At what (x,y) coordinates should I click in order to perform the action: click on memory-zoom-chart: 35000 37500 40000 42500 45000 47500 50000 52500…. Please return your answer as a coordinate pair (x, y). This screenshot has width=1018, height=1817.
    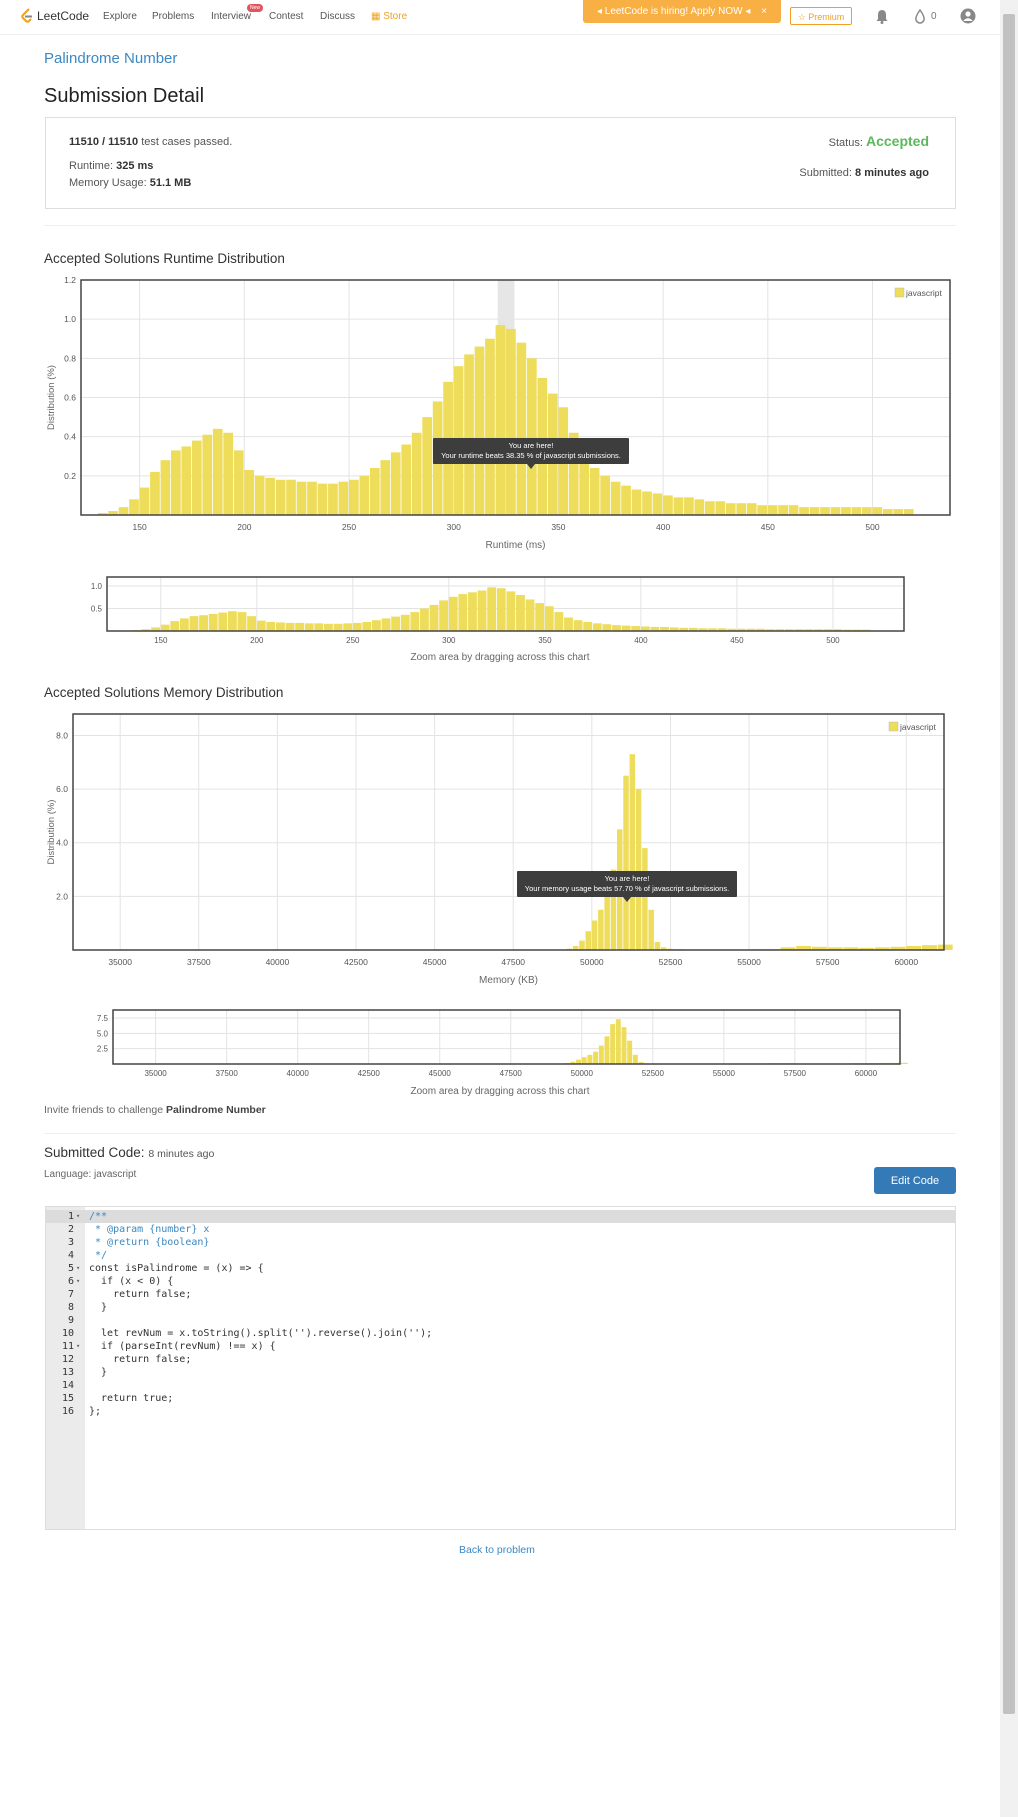
    Looking at the image, I should click on (500, 1041).